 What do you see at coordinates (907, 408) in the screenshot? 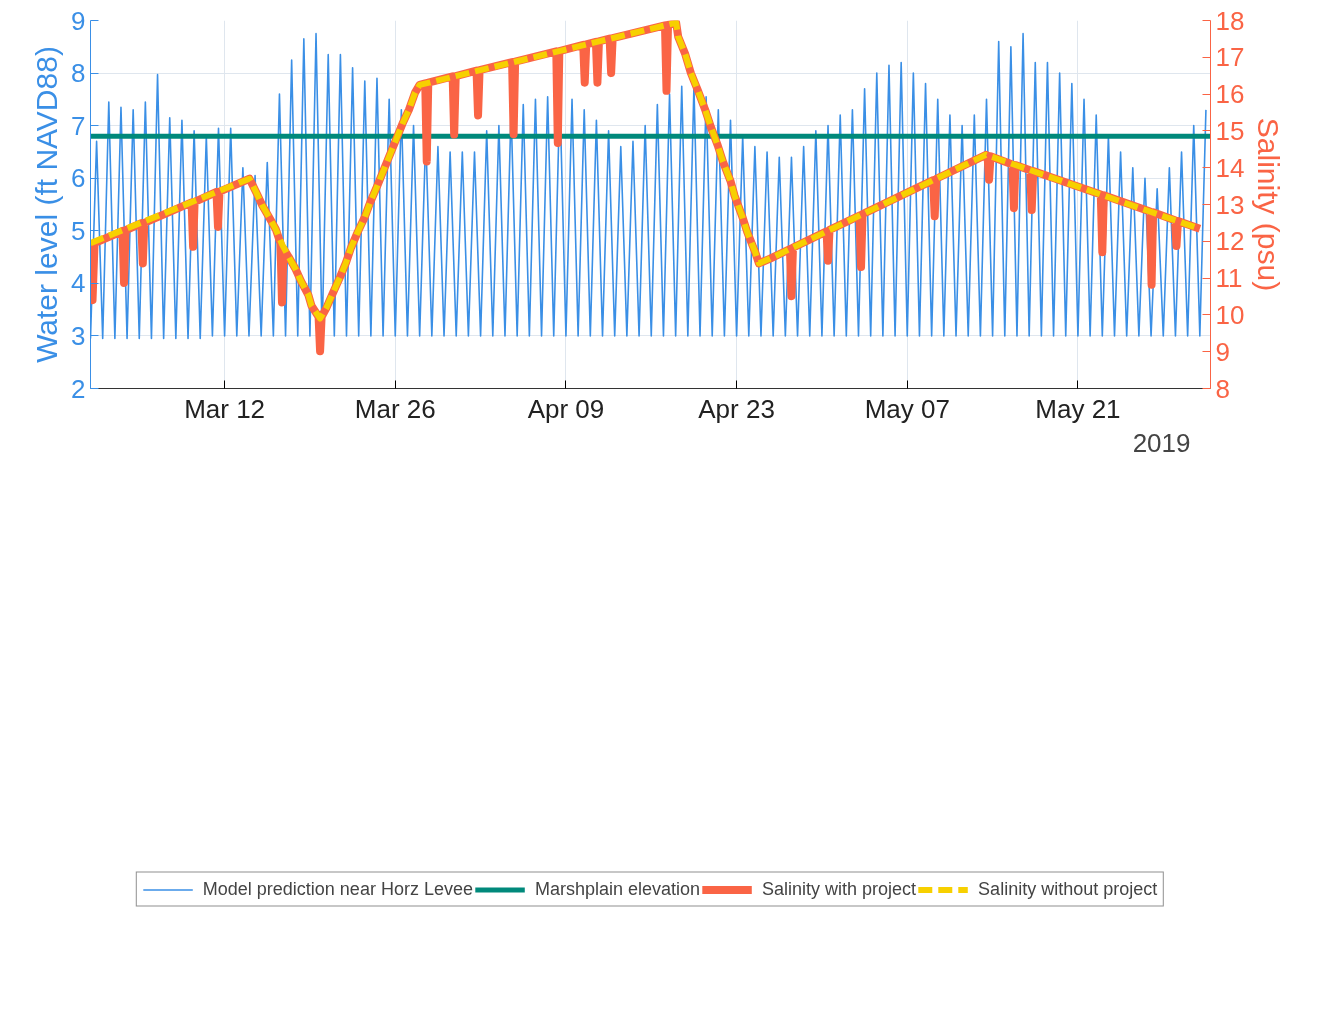
I see `x-tick-label: May 07` at bounding box center [907, 408].